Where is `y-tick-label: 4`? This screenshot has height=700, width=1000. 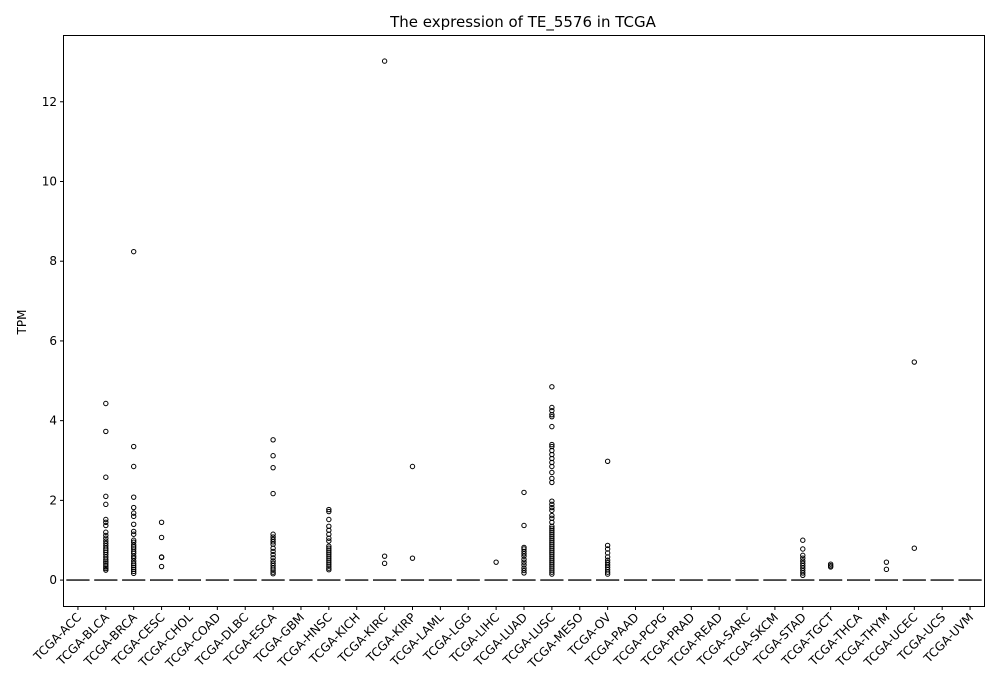 y-tick-label: 4 is located at coordinates (53, 421).